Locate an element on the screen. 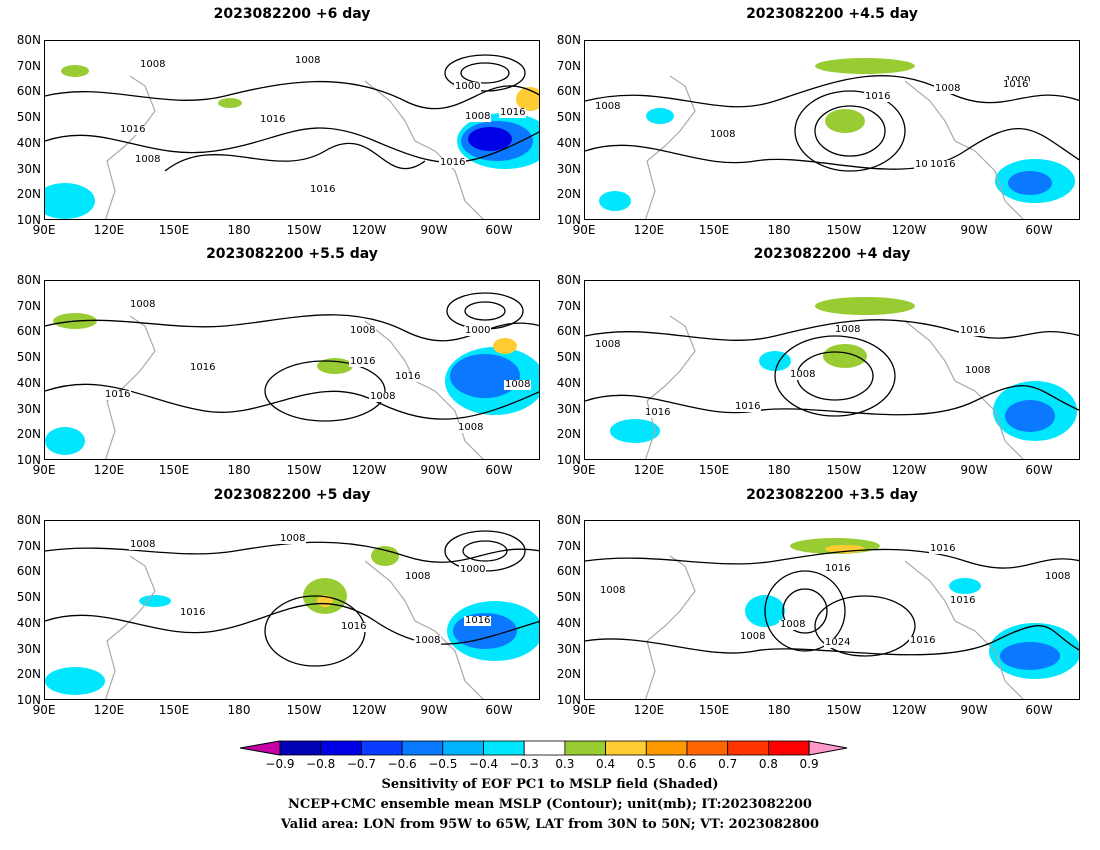  colorbar-tick-label: 0.5 is located at coordinates (646, 764).